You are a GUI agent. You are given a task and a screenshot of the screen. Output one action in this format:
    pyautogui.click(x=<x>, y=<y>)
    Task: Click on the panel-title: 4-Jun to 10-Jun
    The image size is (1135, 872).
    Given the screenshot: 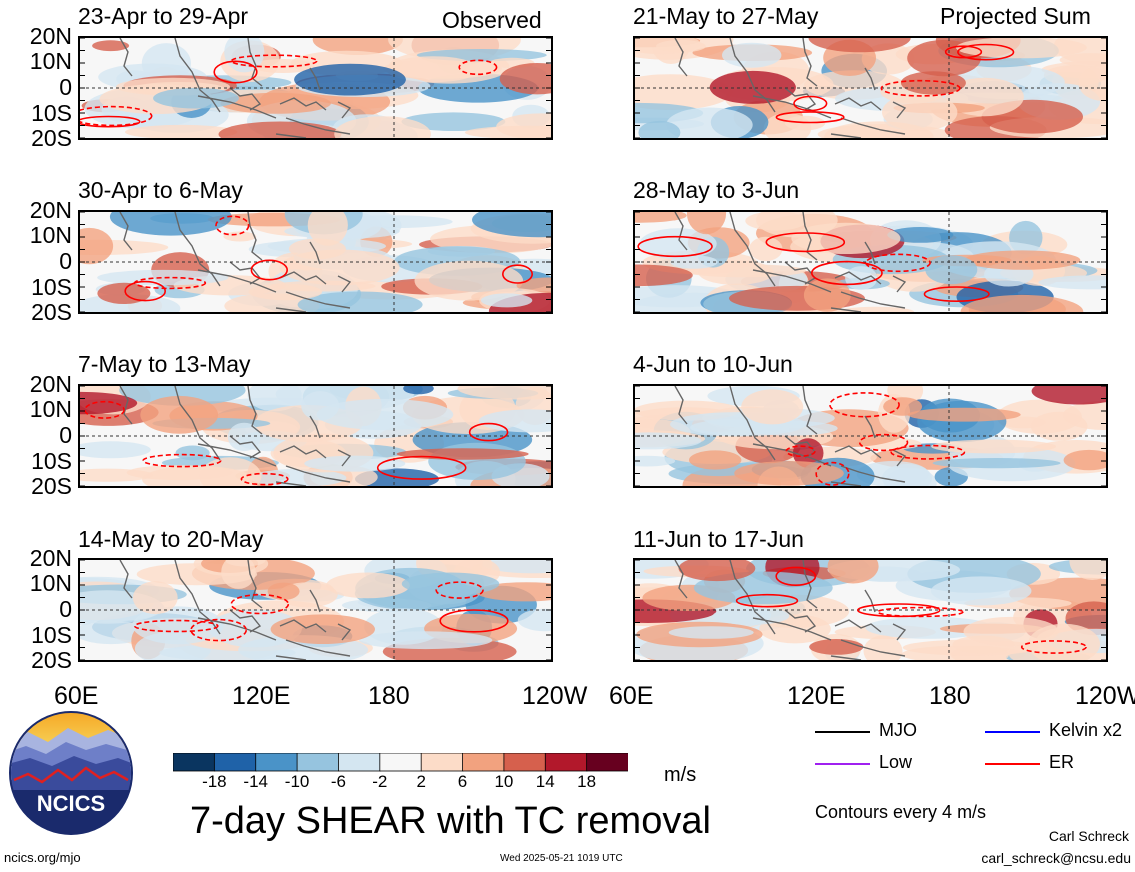 What is the action you would take?
    pyautogui.click(x=713, y=364)
    